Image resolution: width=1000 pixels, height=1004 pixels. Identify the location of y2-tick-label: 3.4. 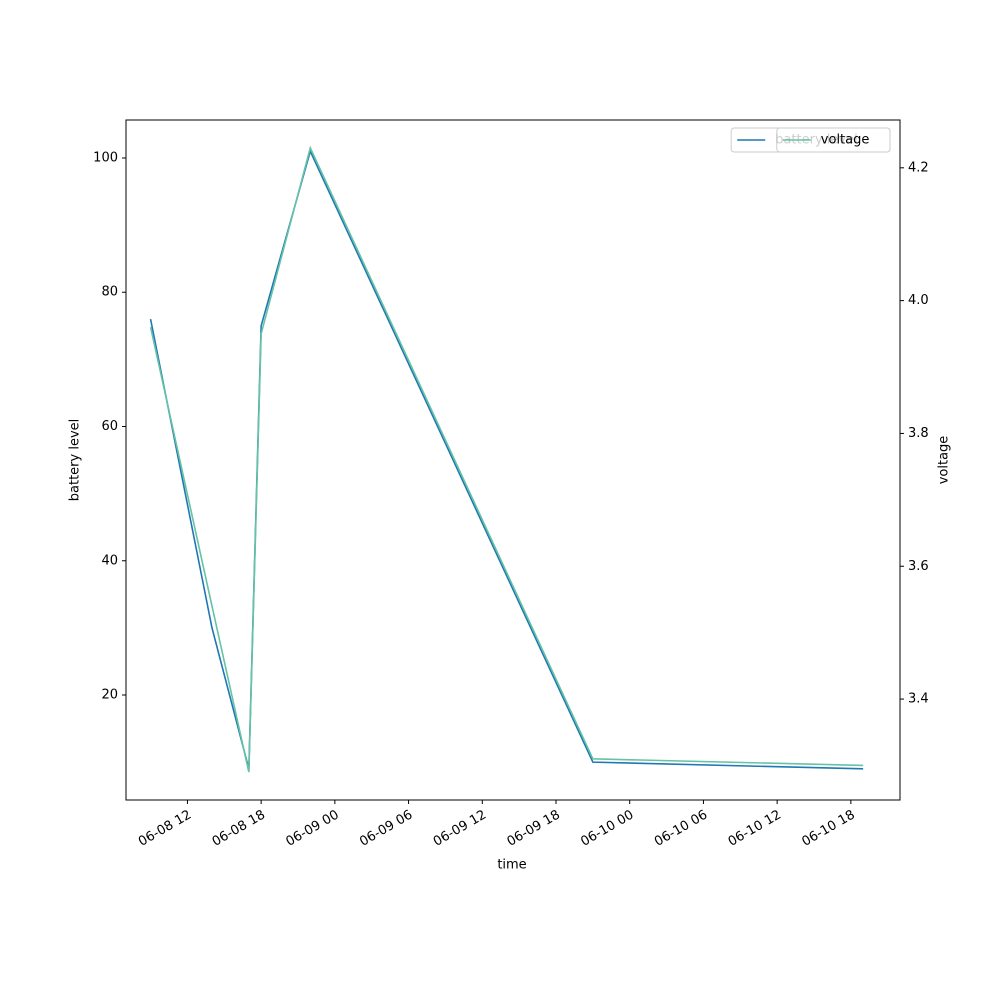
(918, 699).